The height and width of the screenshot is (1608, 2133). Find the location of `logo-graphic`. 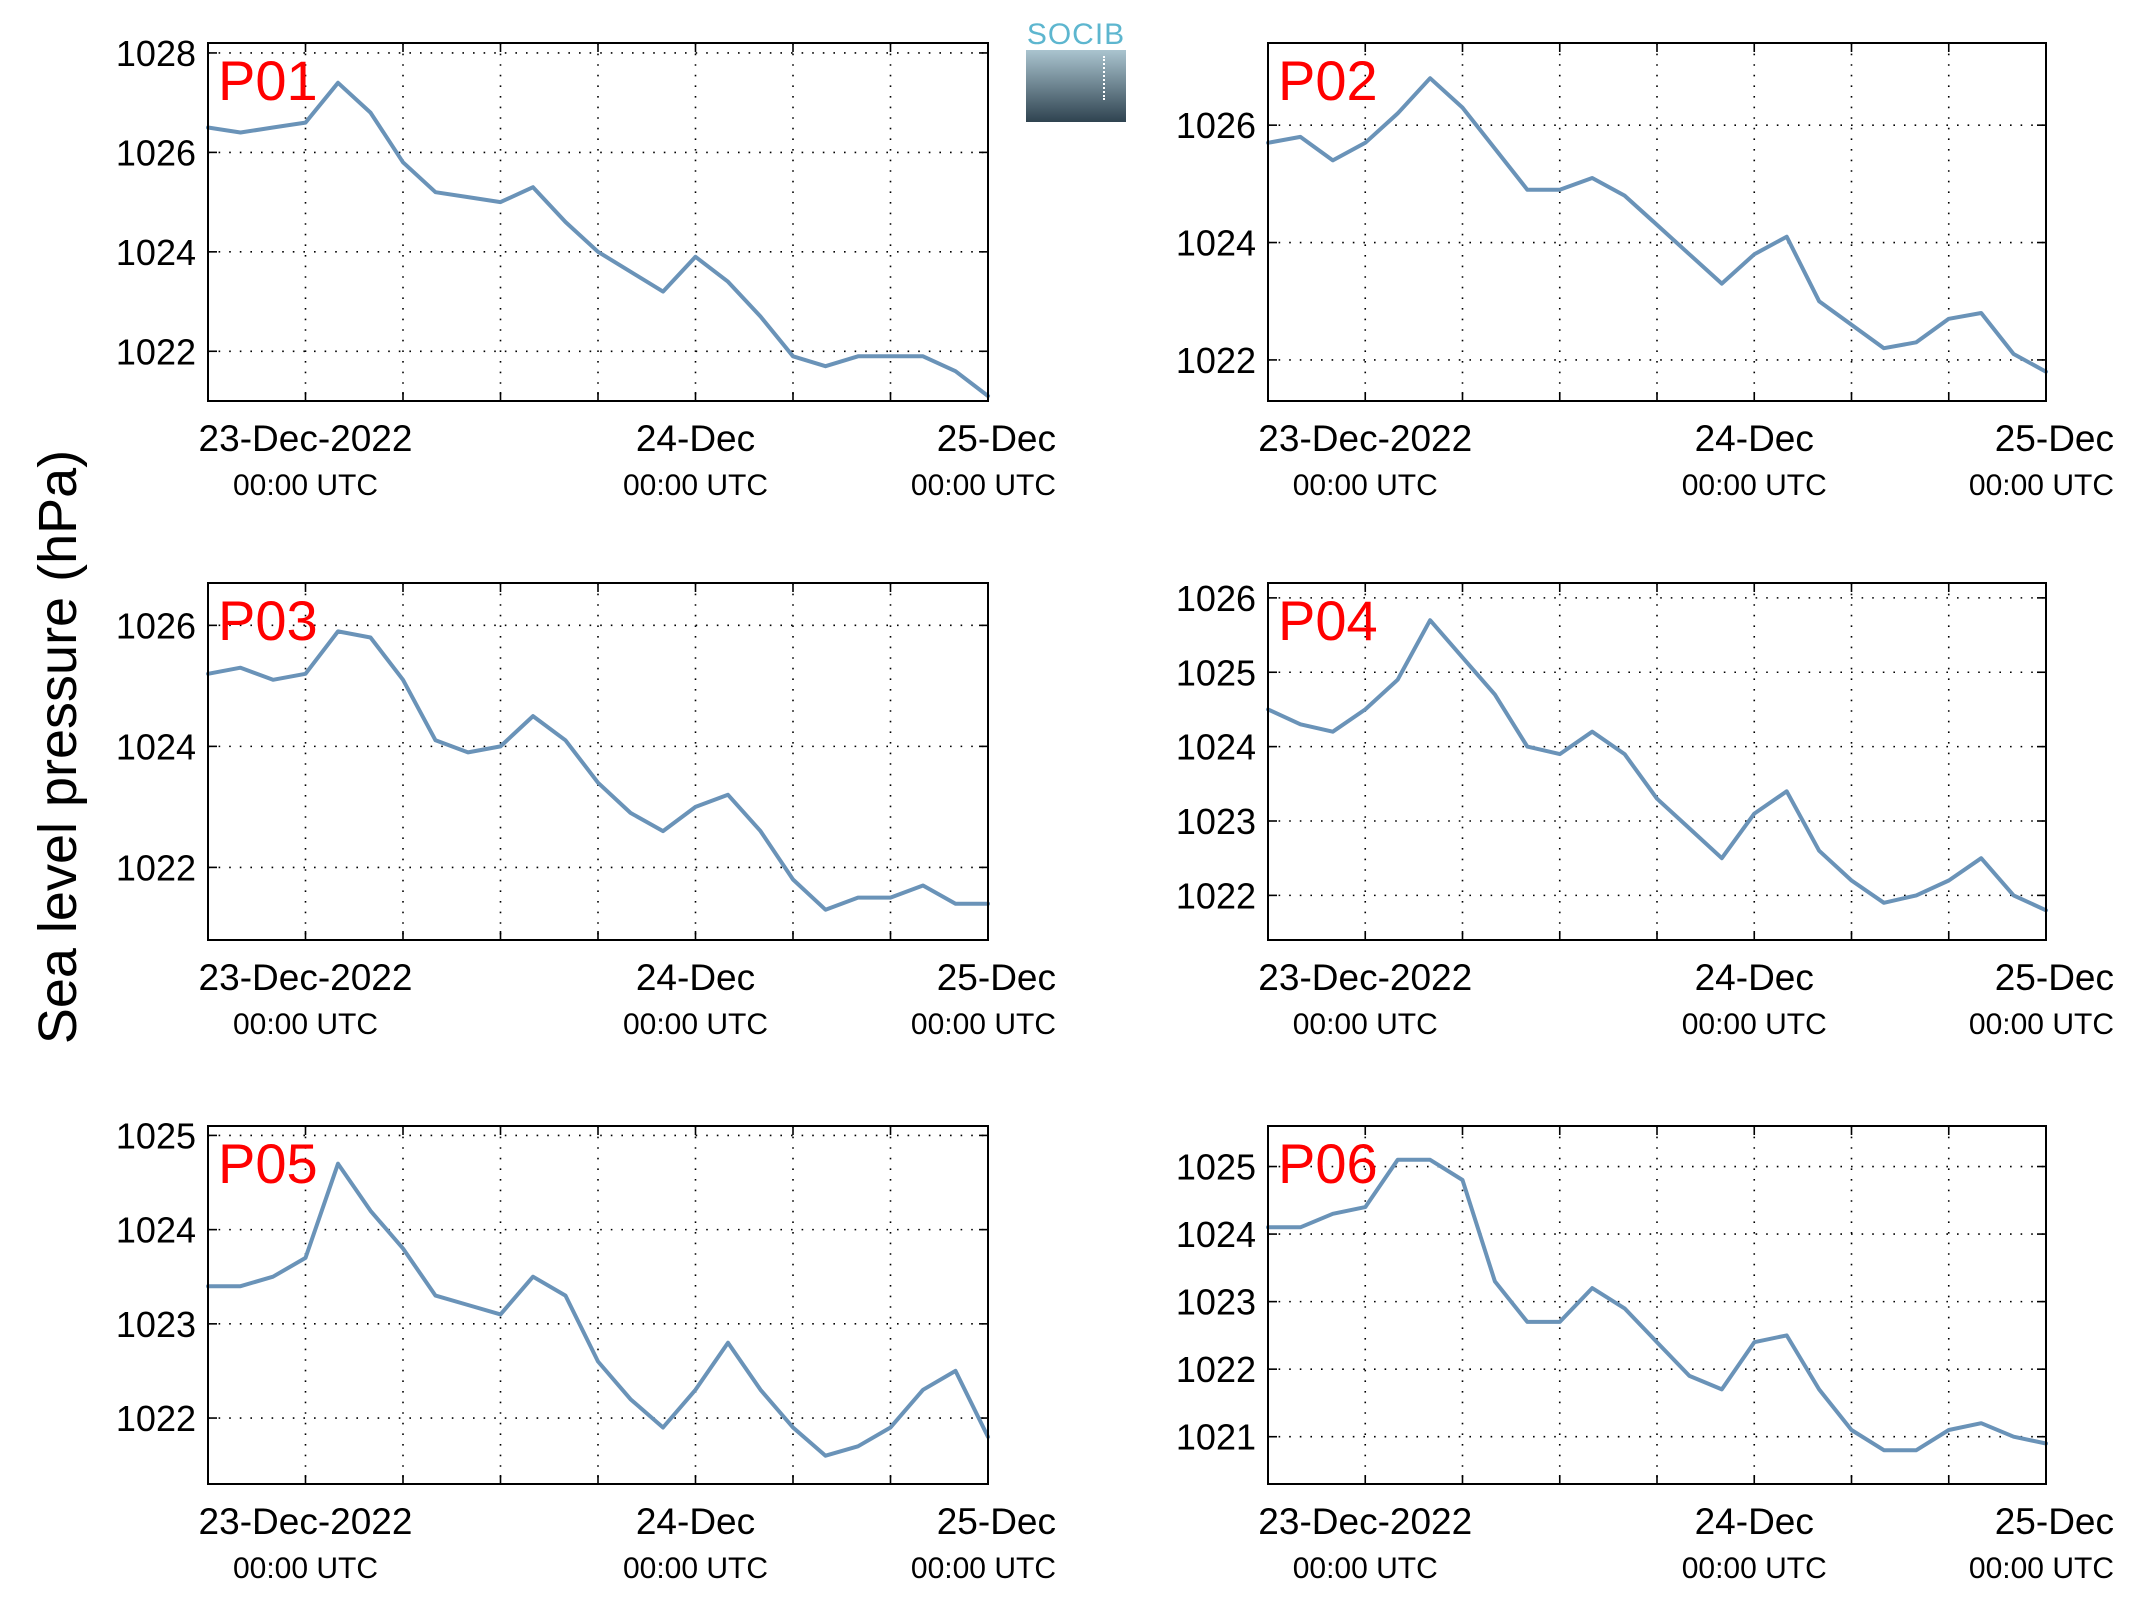

logo-graphic is located at coordinates (1076, 86).